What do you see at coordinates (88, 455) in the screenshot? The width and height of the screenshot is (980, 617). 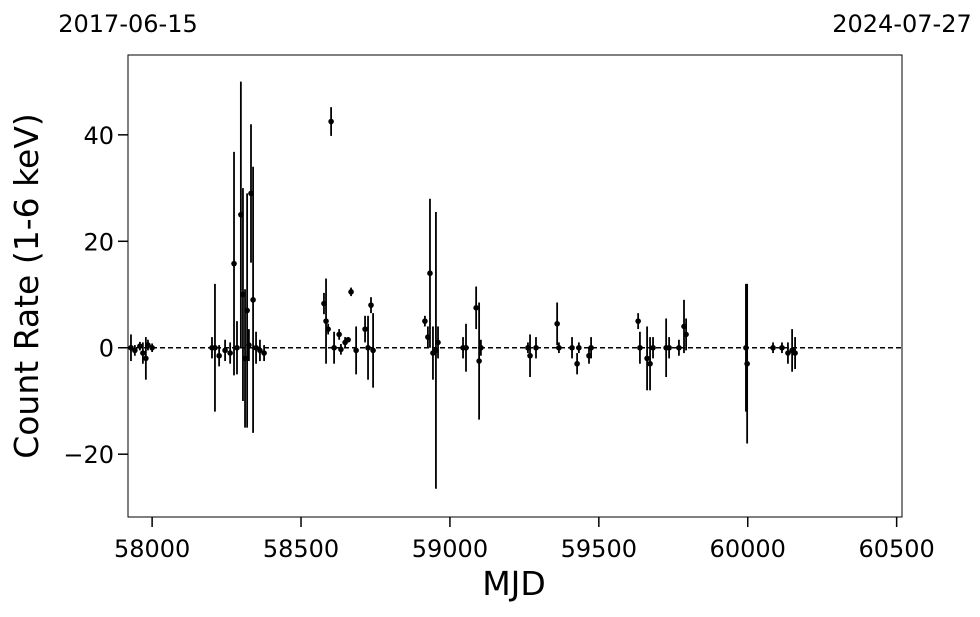 I see `y-tick-label: −20` at bounding box center [88, 455].